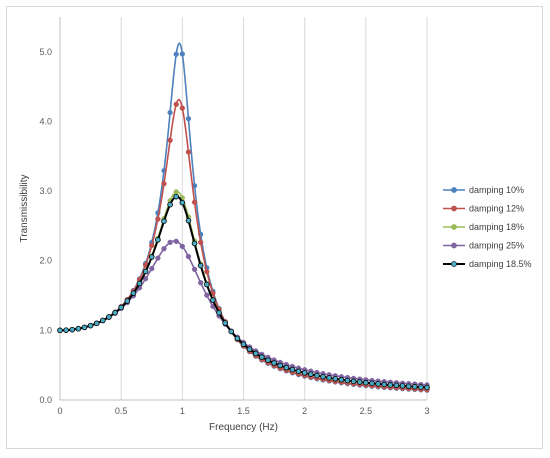 The width and height of the screenshot is (550, 458). Describe the element at coordinates (496, 209) in the screenshot. I see `legend-label: damping 12%` at that location.